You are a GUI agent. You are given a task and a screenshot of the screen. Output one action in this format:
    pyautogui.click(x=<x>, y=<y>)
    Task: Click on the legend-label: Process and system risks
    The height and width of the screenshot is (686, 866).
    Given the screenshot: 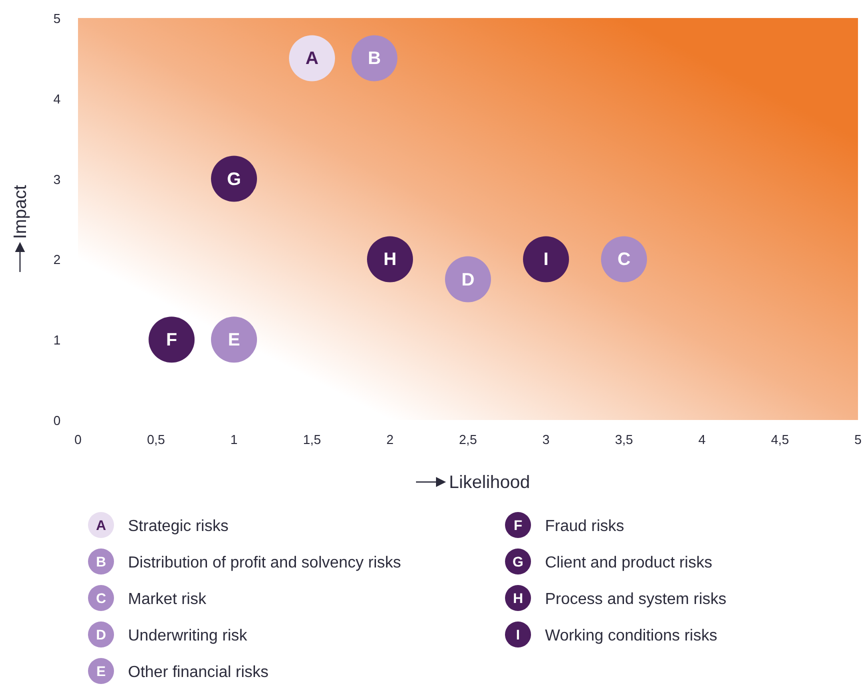 What is the action you would take?
    pyautogui.click(x=635, y=599)
    